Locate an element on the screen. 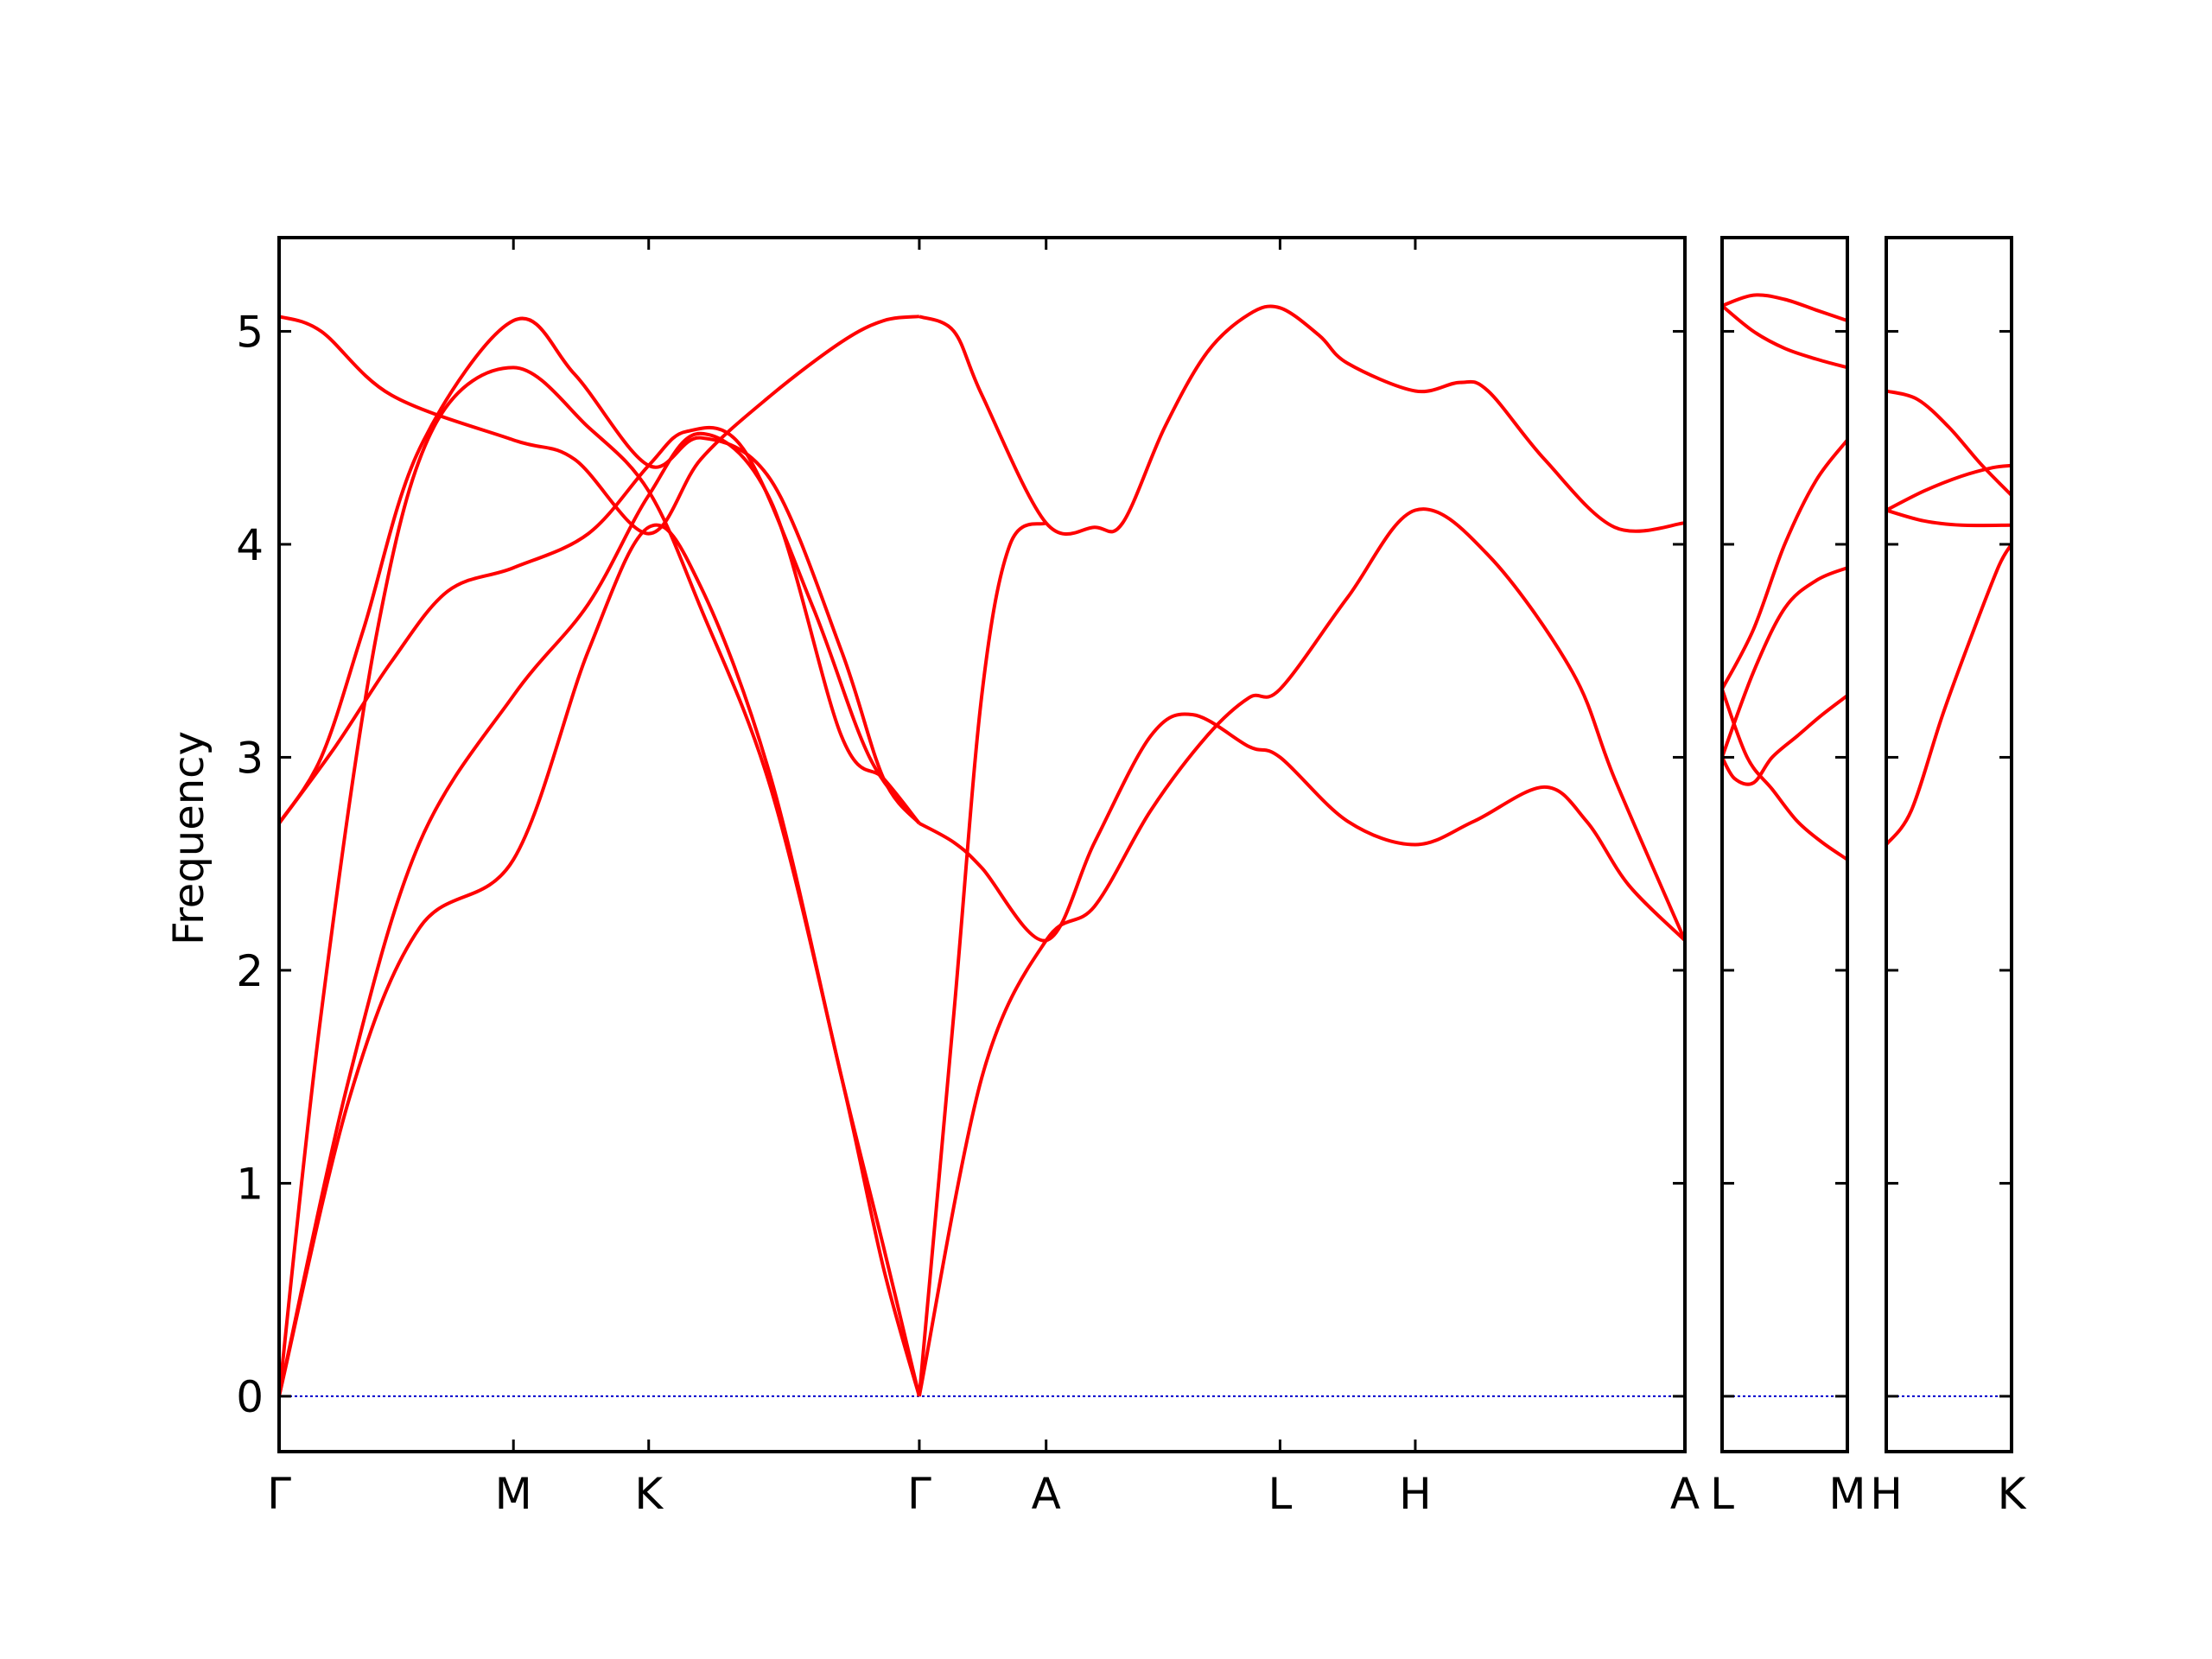 Image resolution: width=2212 pixels, height=1659 pixels. y-tick-label: 1 is located at coordinates (250, 1184).